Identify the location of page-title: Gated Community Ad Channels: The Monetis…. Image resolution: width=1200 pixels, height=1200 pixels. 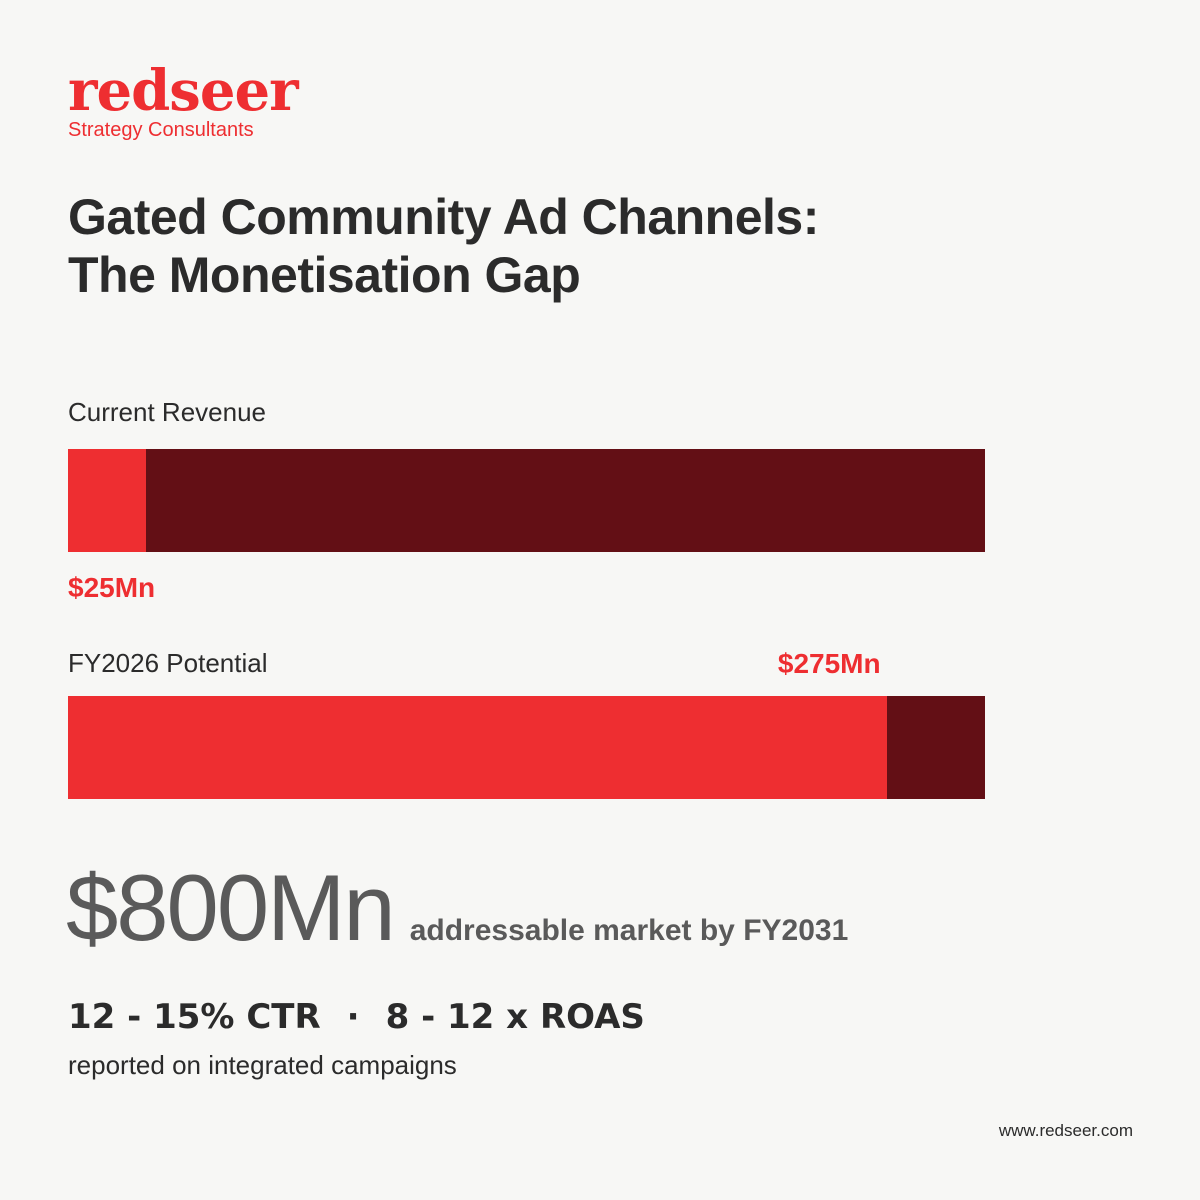
(568, 246).